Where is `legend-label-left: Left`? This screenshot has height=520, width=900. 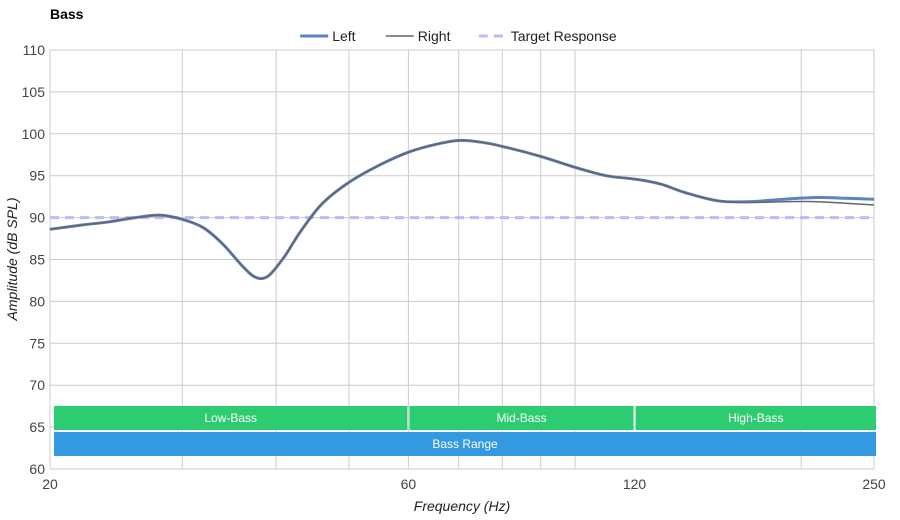 legend-label-left: Left is located at coordinates (343, 36).